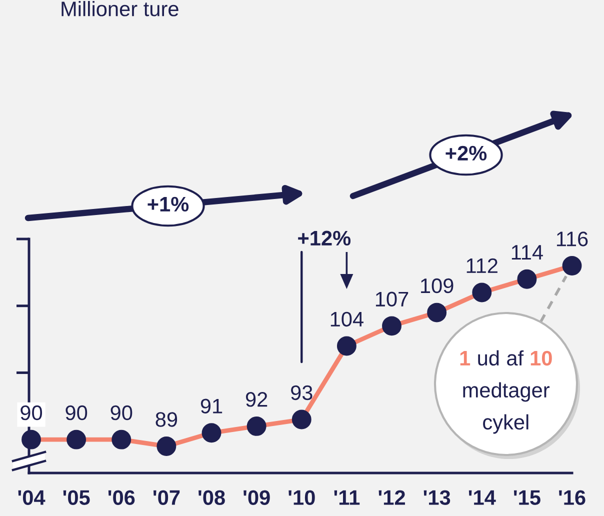  I want to click on annotation: +12%, so click(324, 238).